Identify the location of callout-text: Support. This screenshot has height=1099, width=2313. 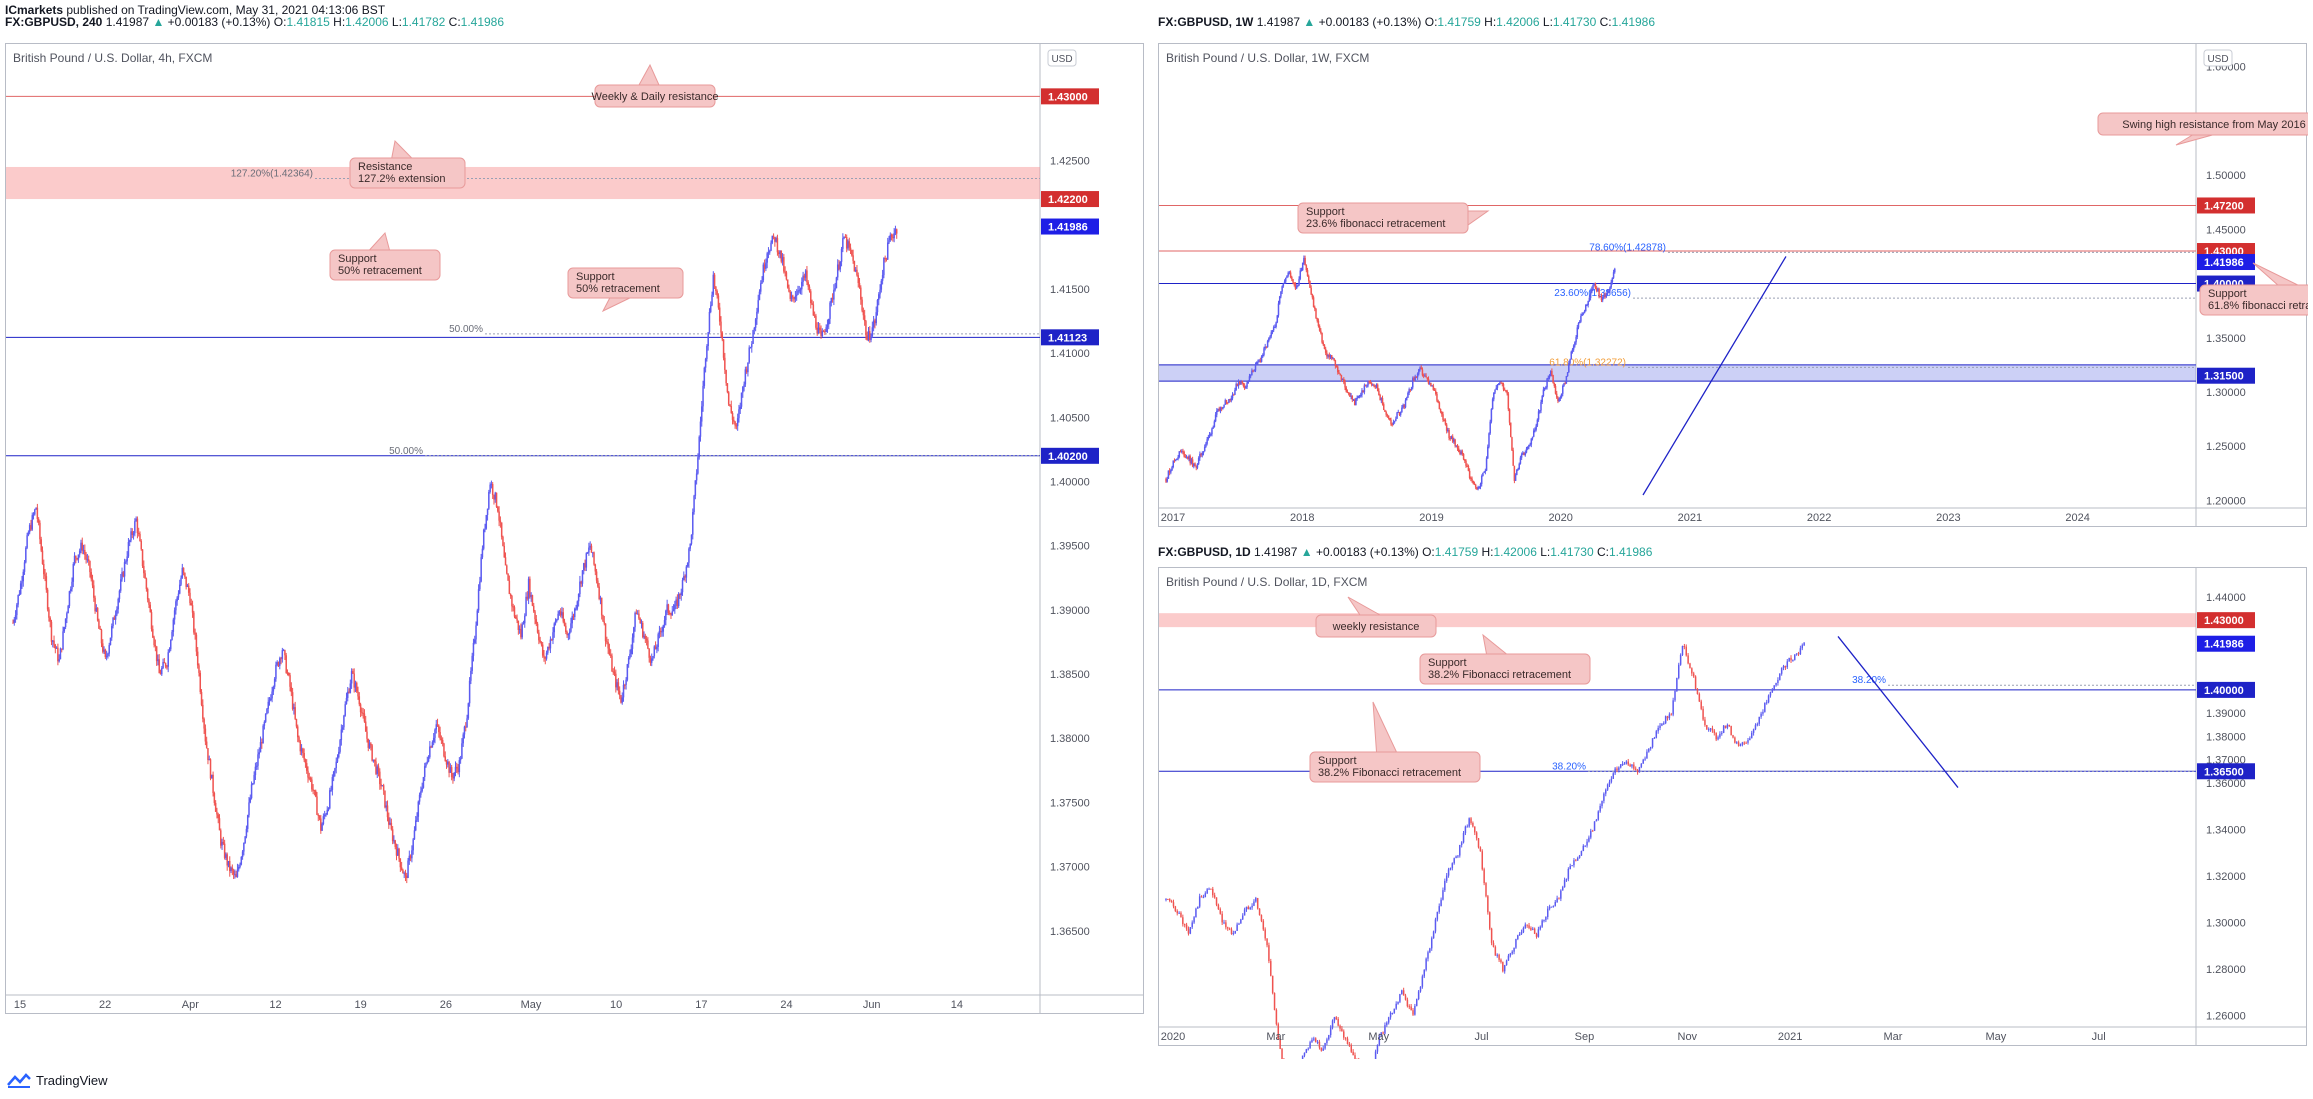
(2227, 294).